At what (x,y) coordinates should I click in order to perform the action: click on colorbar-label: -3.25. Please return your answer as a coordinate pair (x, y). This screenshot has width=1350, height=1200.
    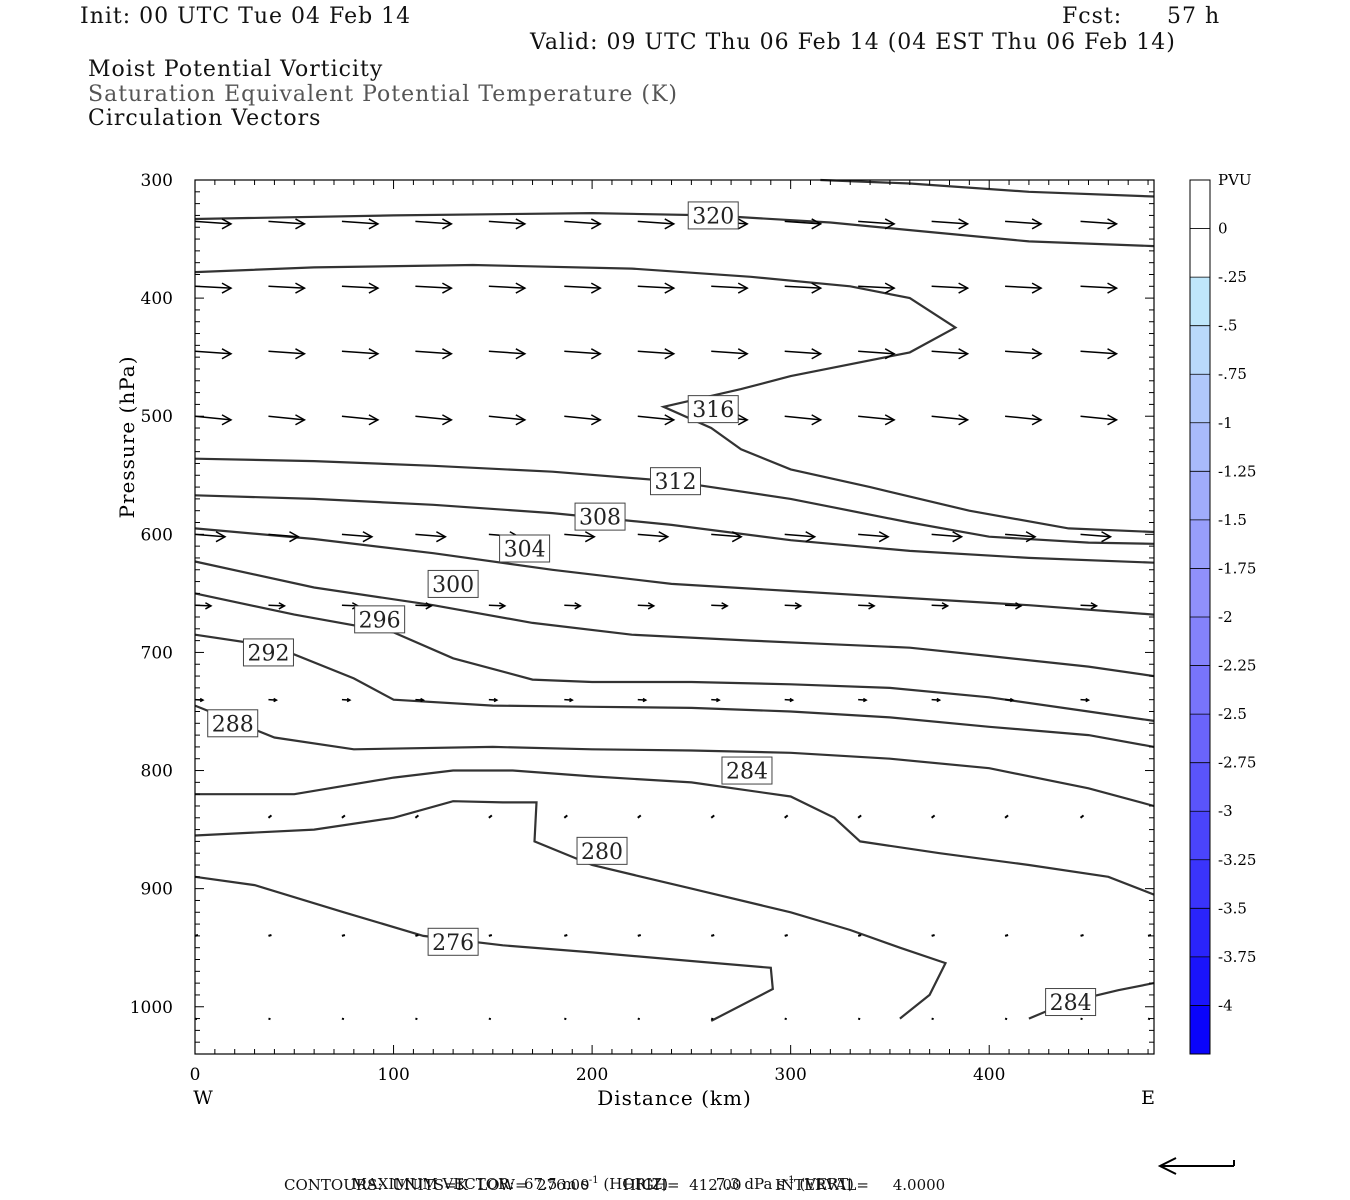
    Looking at the image, I should click on (1237, 860).